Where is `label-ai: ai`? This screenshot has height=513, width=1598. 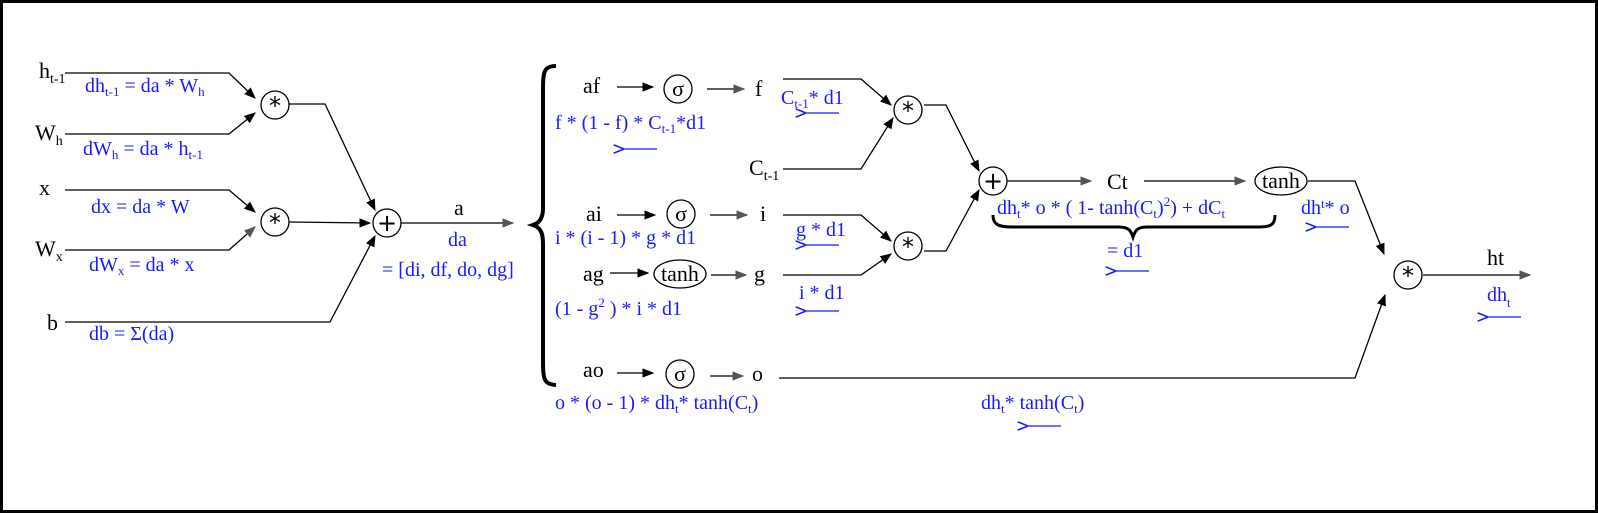 label-ai: ai is located at coordinates (594, 213).